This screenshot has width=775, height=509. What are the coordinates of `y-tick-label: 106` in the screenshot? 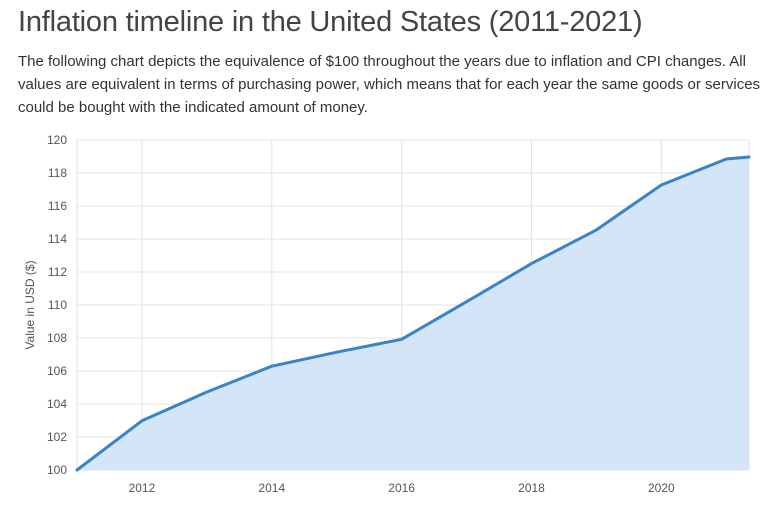 It's located at (57, 371).